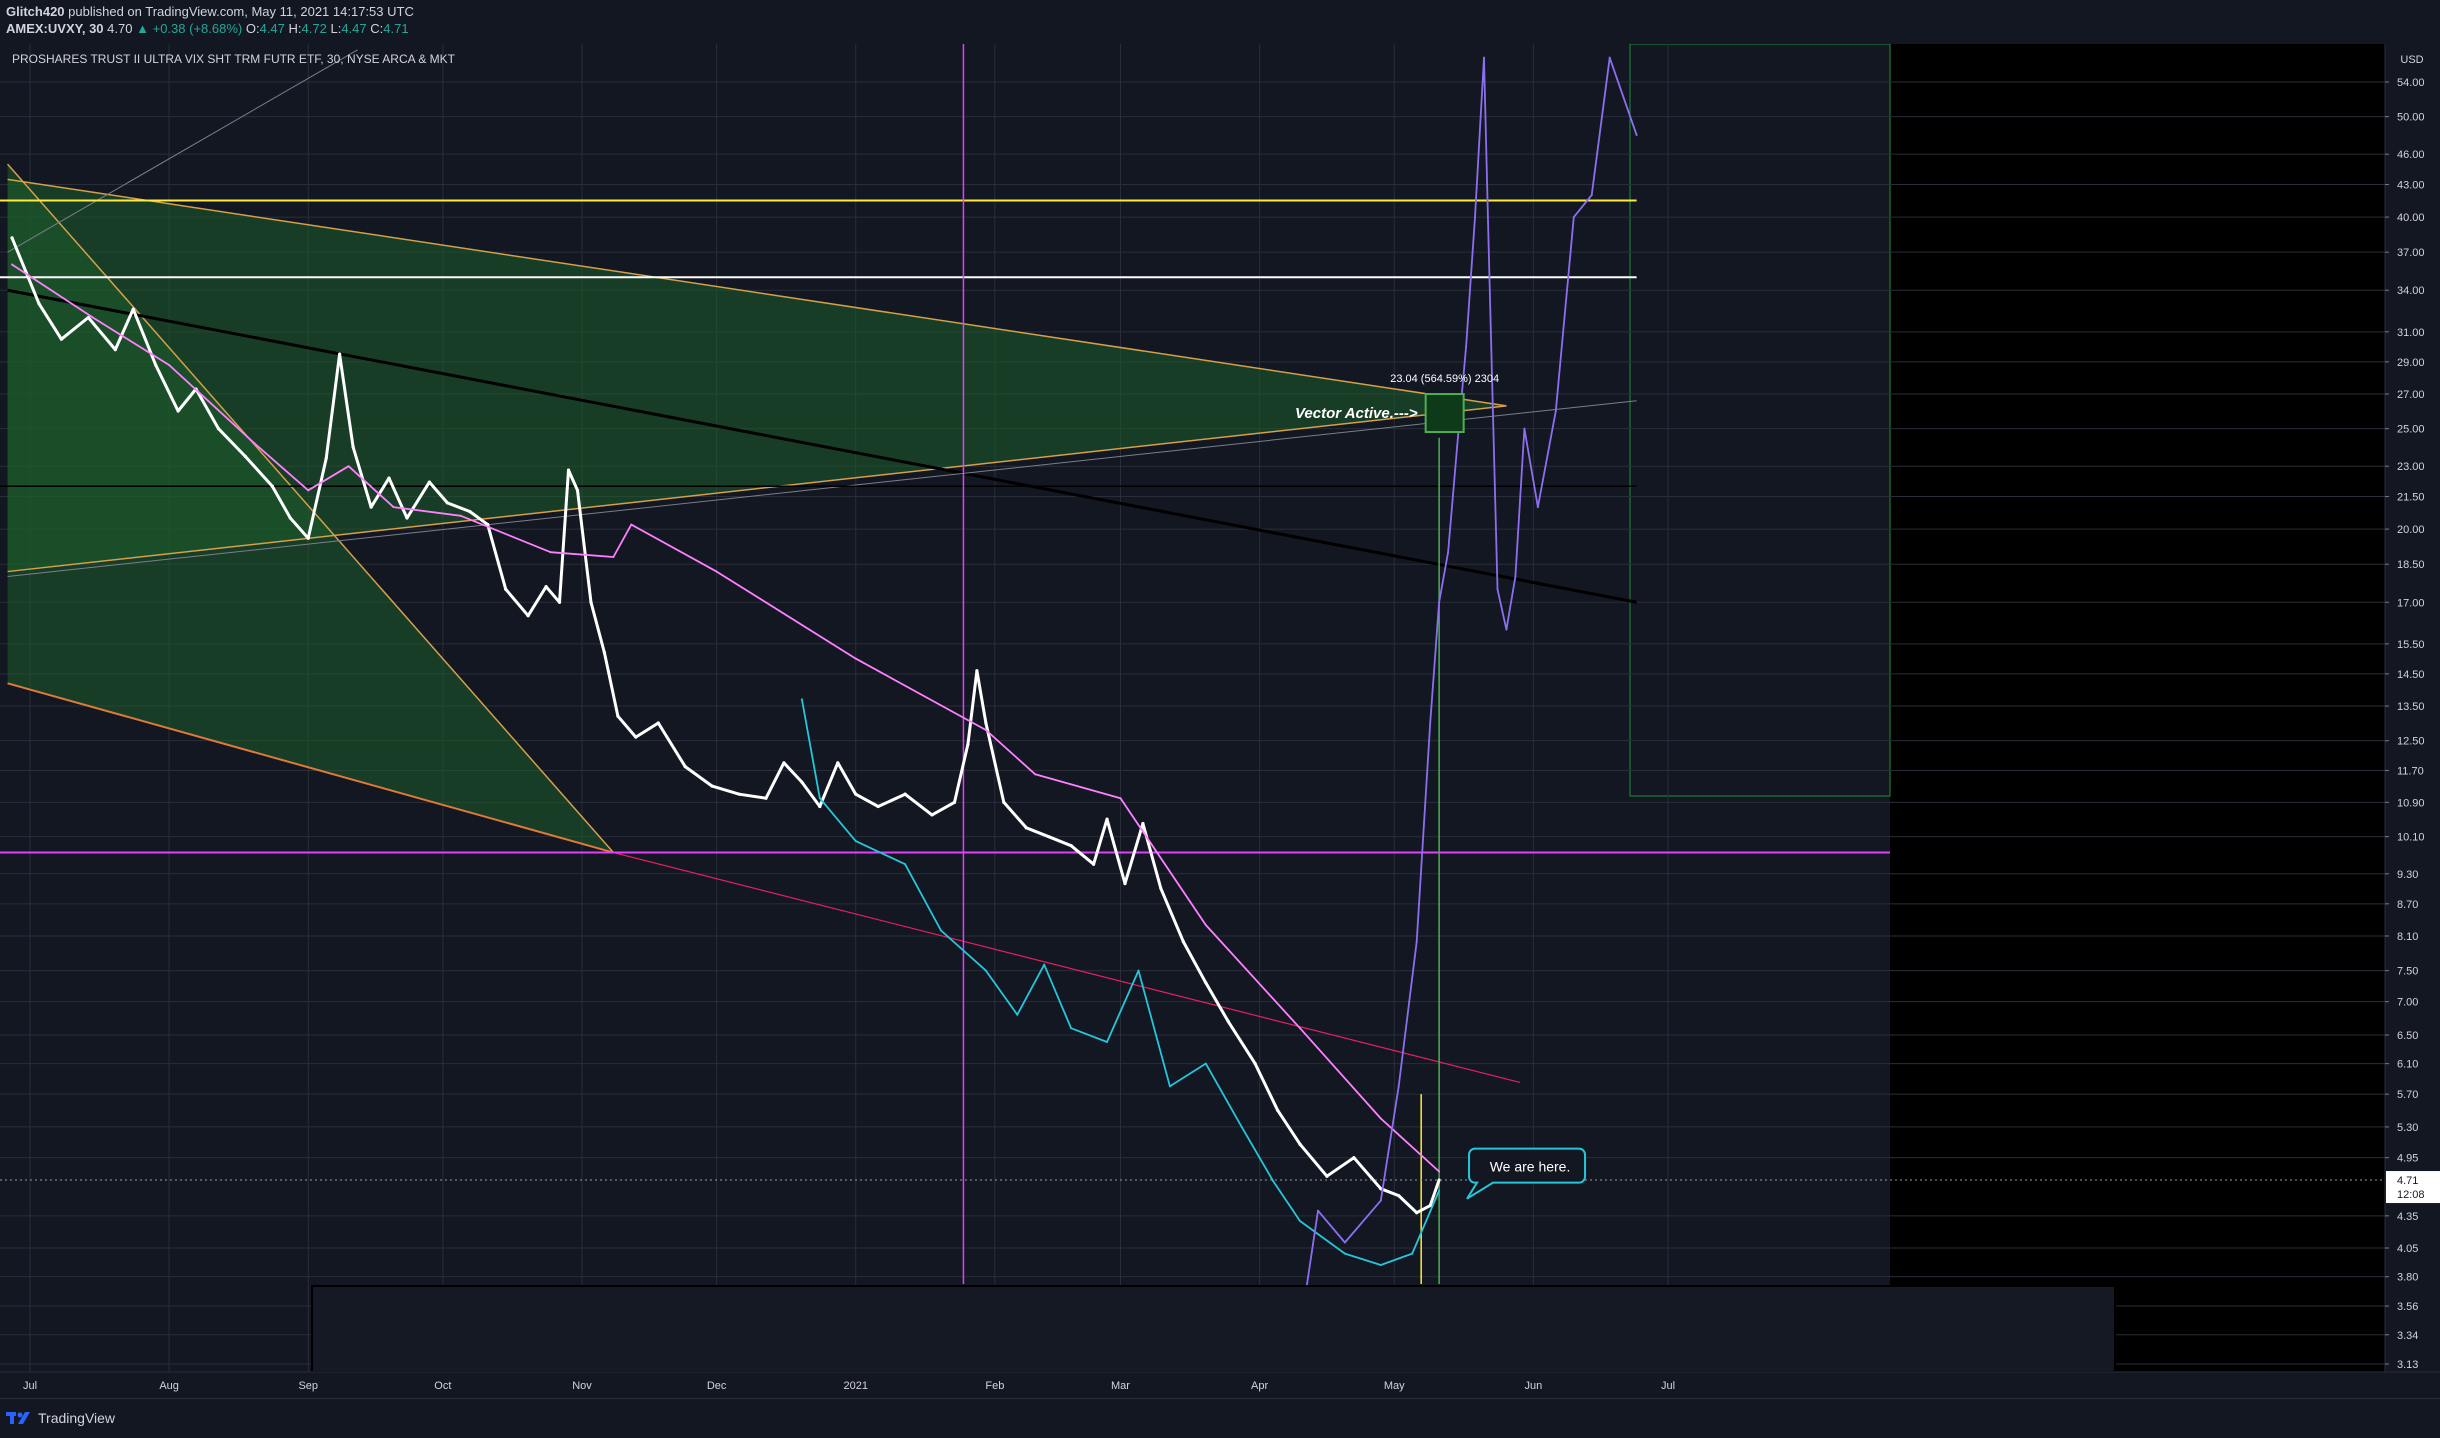  Describe the element at coordinates (1120, 1386) in the screenshot. I see `time-tick-label: Mar` at that location.